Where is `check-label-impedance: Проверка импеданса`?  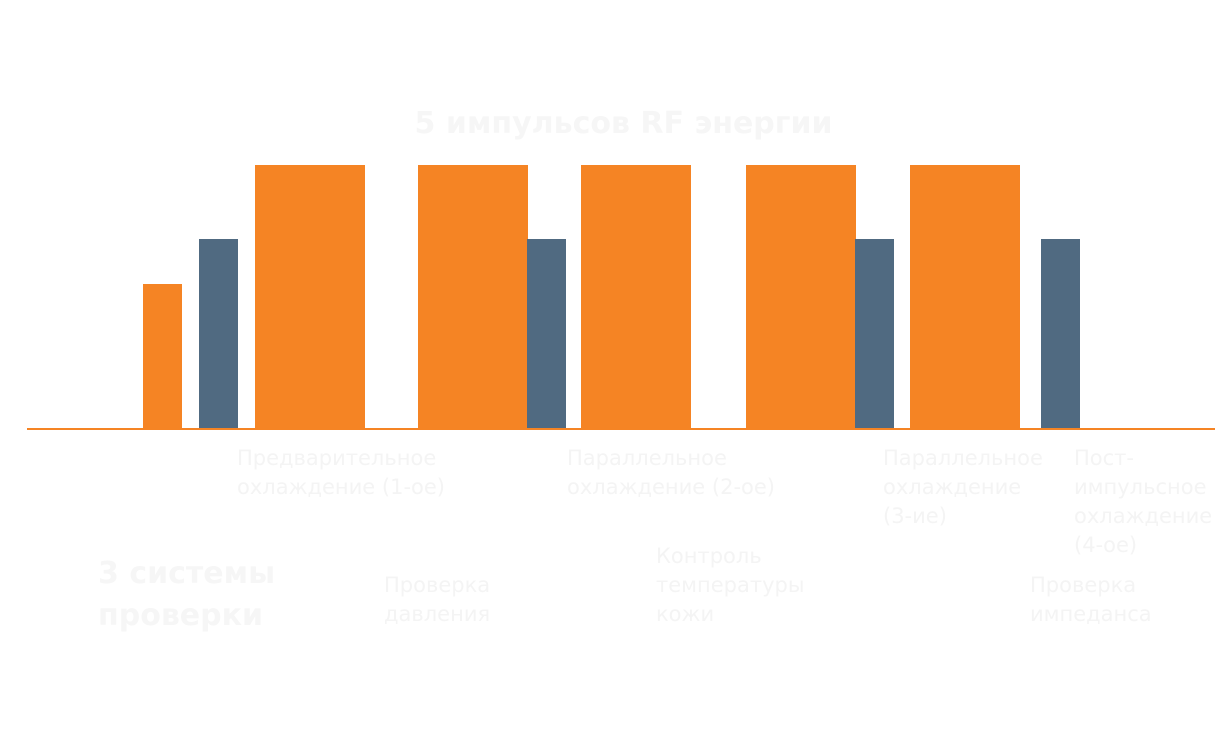
check-label-impedance: Проверка импеданса is located at coordinates (1091, 599).